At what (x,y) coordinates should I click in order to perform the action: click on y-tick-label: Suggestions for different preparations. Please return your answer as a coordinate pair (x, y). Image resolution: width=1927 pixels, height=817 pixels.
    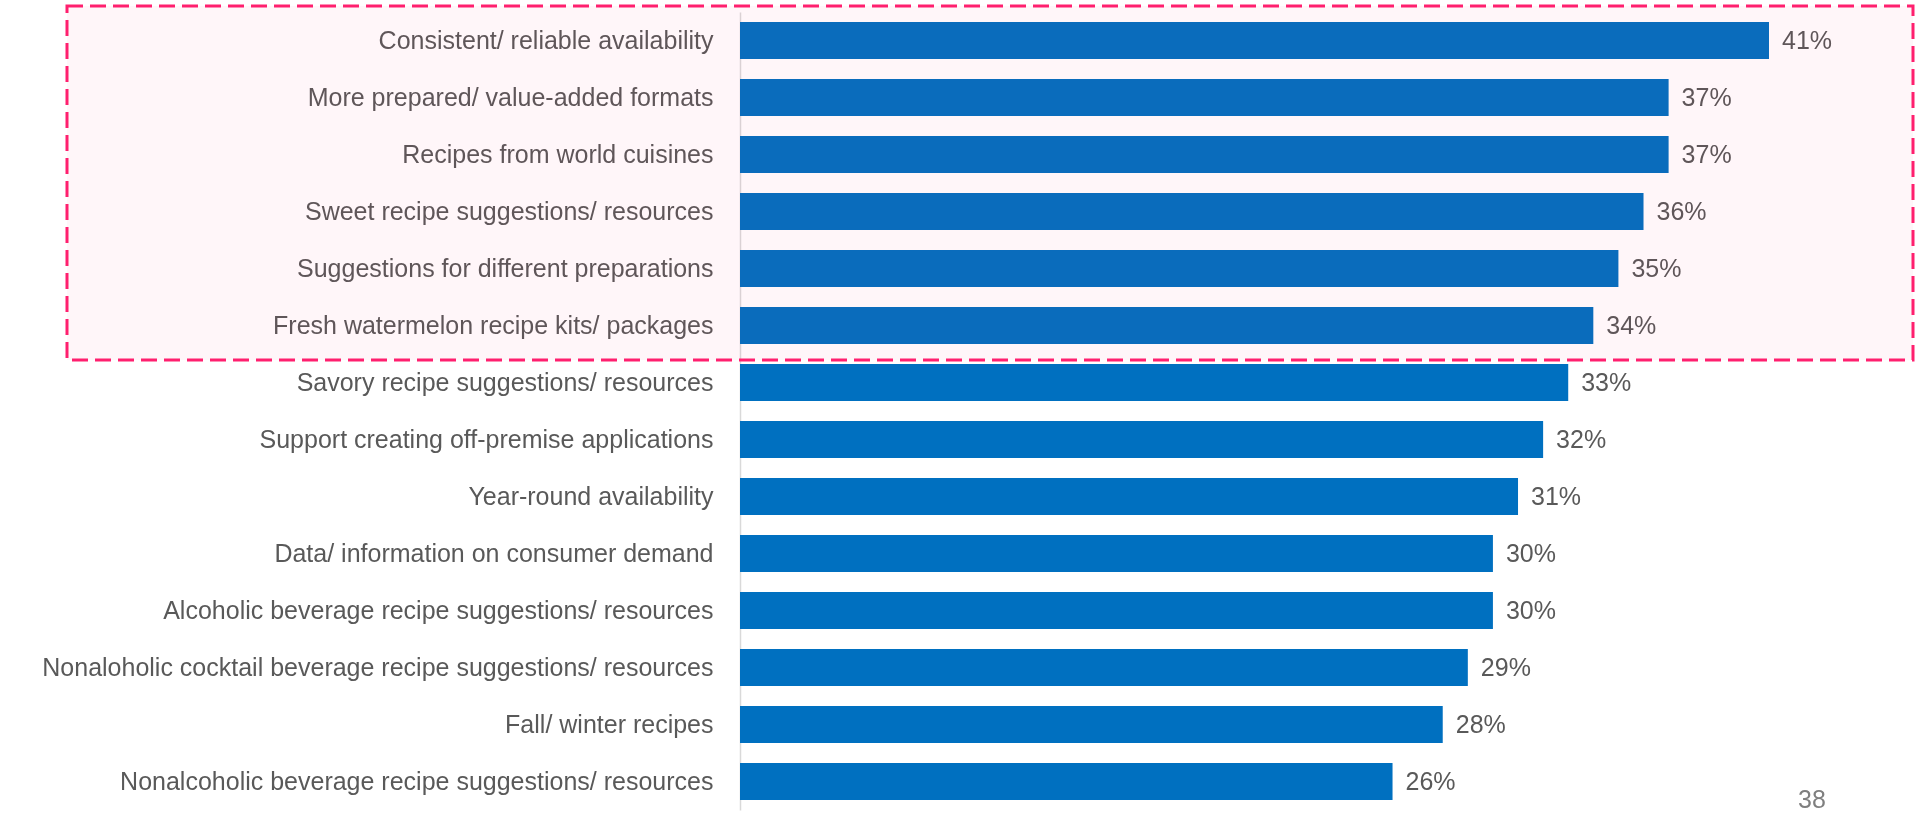
    Looking at the image, I should click on (505, 267).